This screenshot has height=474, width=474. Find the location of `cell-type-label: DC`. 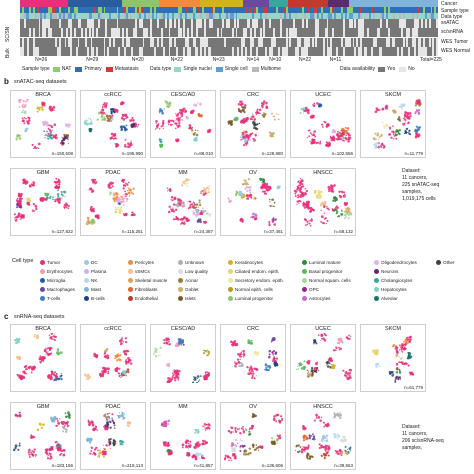

cell-type-label: DC is located at coordinates (94, 262).